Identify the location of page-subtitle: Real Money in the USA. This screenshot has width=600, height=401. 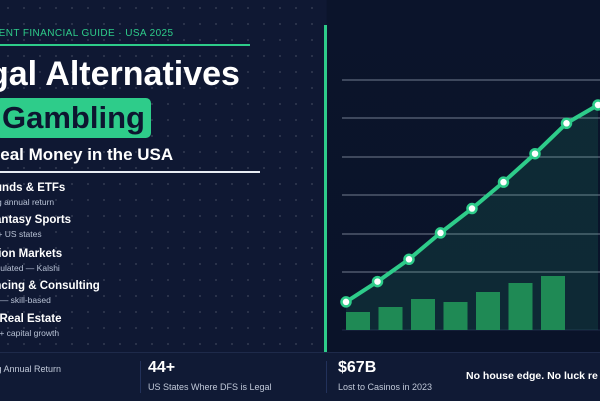
(86, 155).